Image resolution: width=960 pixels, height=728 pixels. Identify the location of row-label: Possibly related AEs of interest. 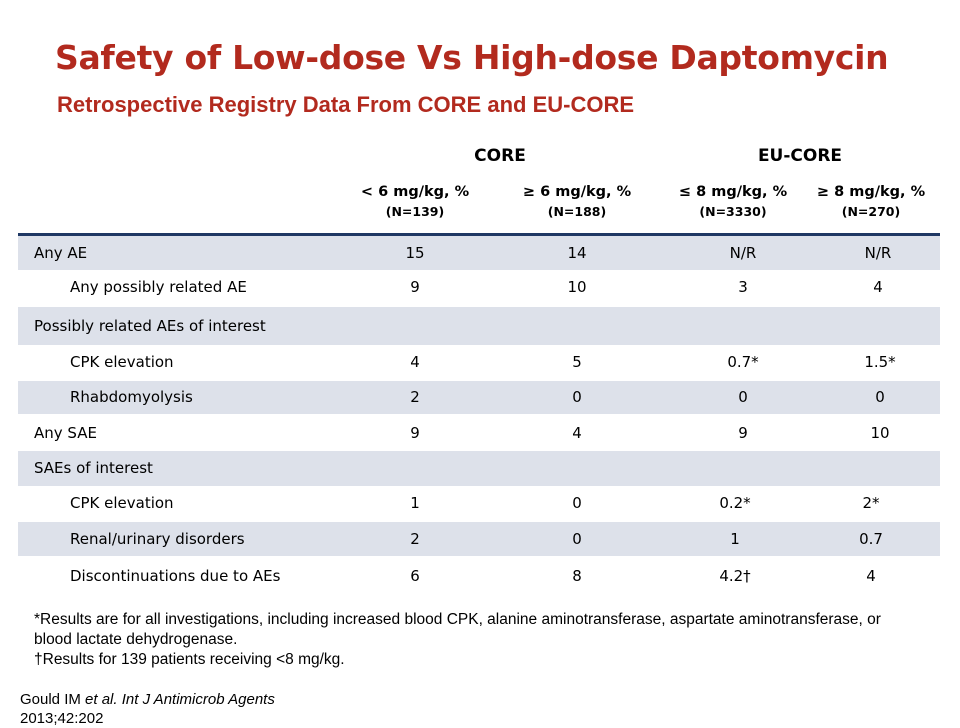
(150, 326).